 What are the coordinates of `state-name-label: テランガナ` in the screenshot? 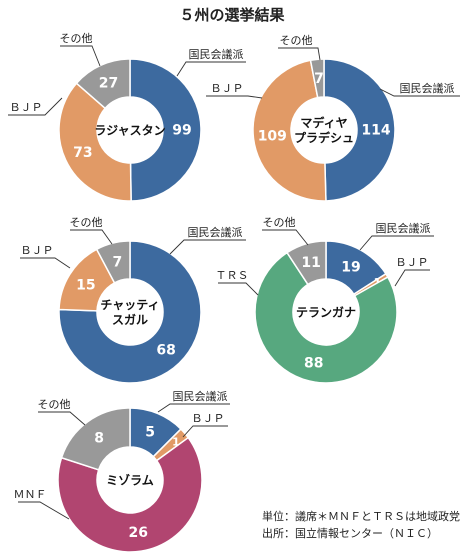 It's located at (326, 312).